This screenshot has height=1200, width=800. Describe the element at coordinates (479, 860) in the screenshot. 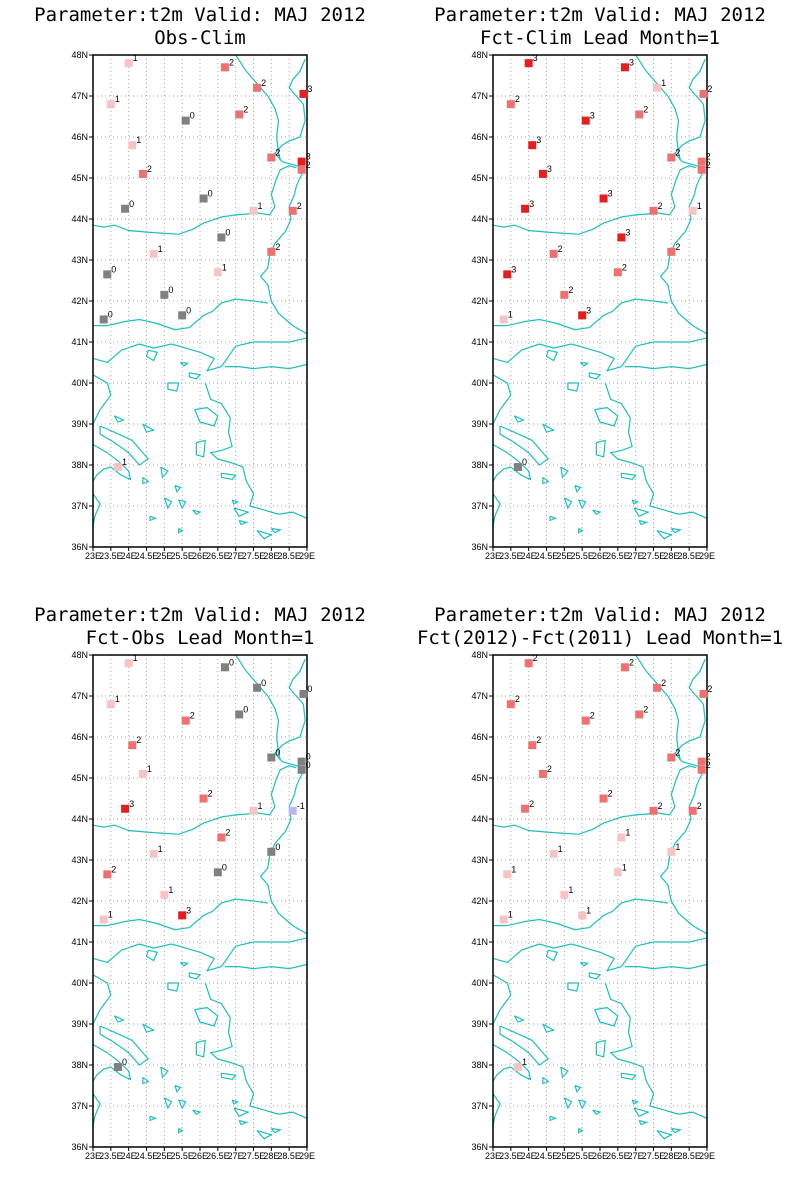

I see `lat-tick-label: 43N` at that location.